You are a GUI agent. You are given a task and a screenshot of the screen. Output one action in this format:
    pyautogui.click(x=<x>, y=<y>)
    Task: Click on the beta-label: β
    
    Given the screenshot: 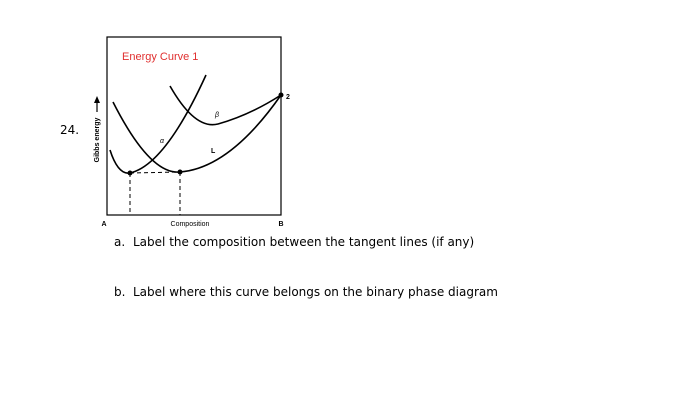 What is the action you would take?
    pyautogui.click(x=216, y=115)
    